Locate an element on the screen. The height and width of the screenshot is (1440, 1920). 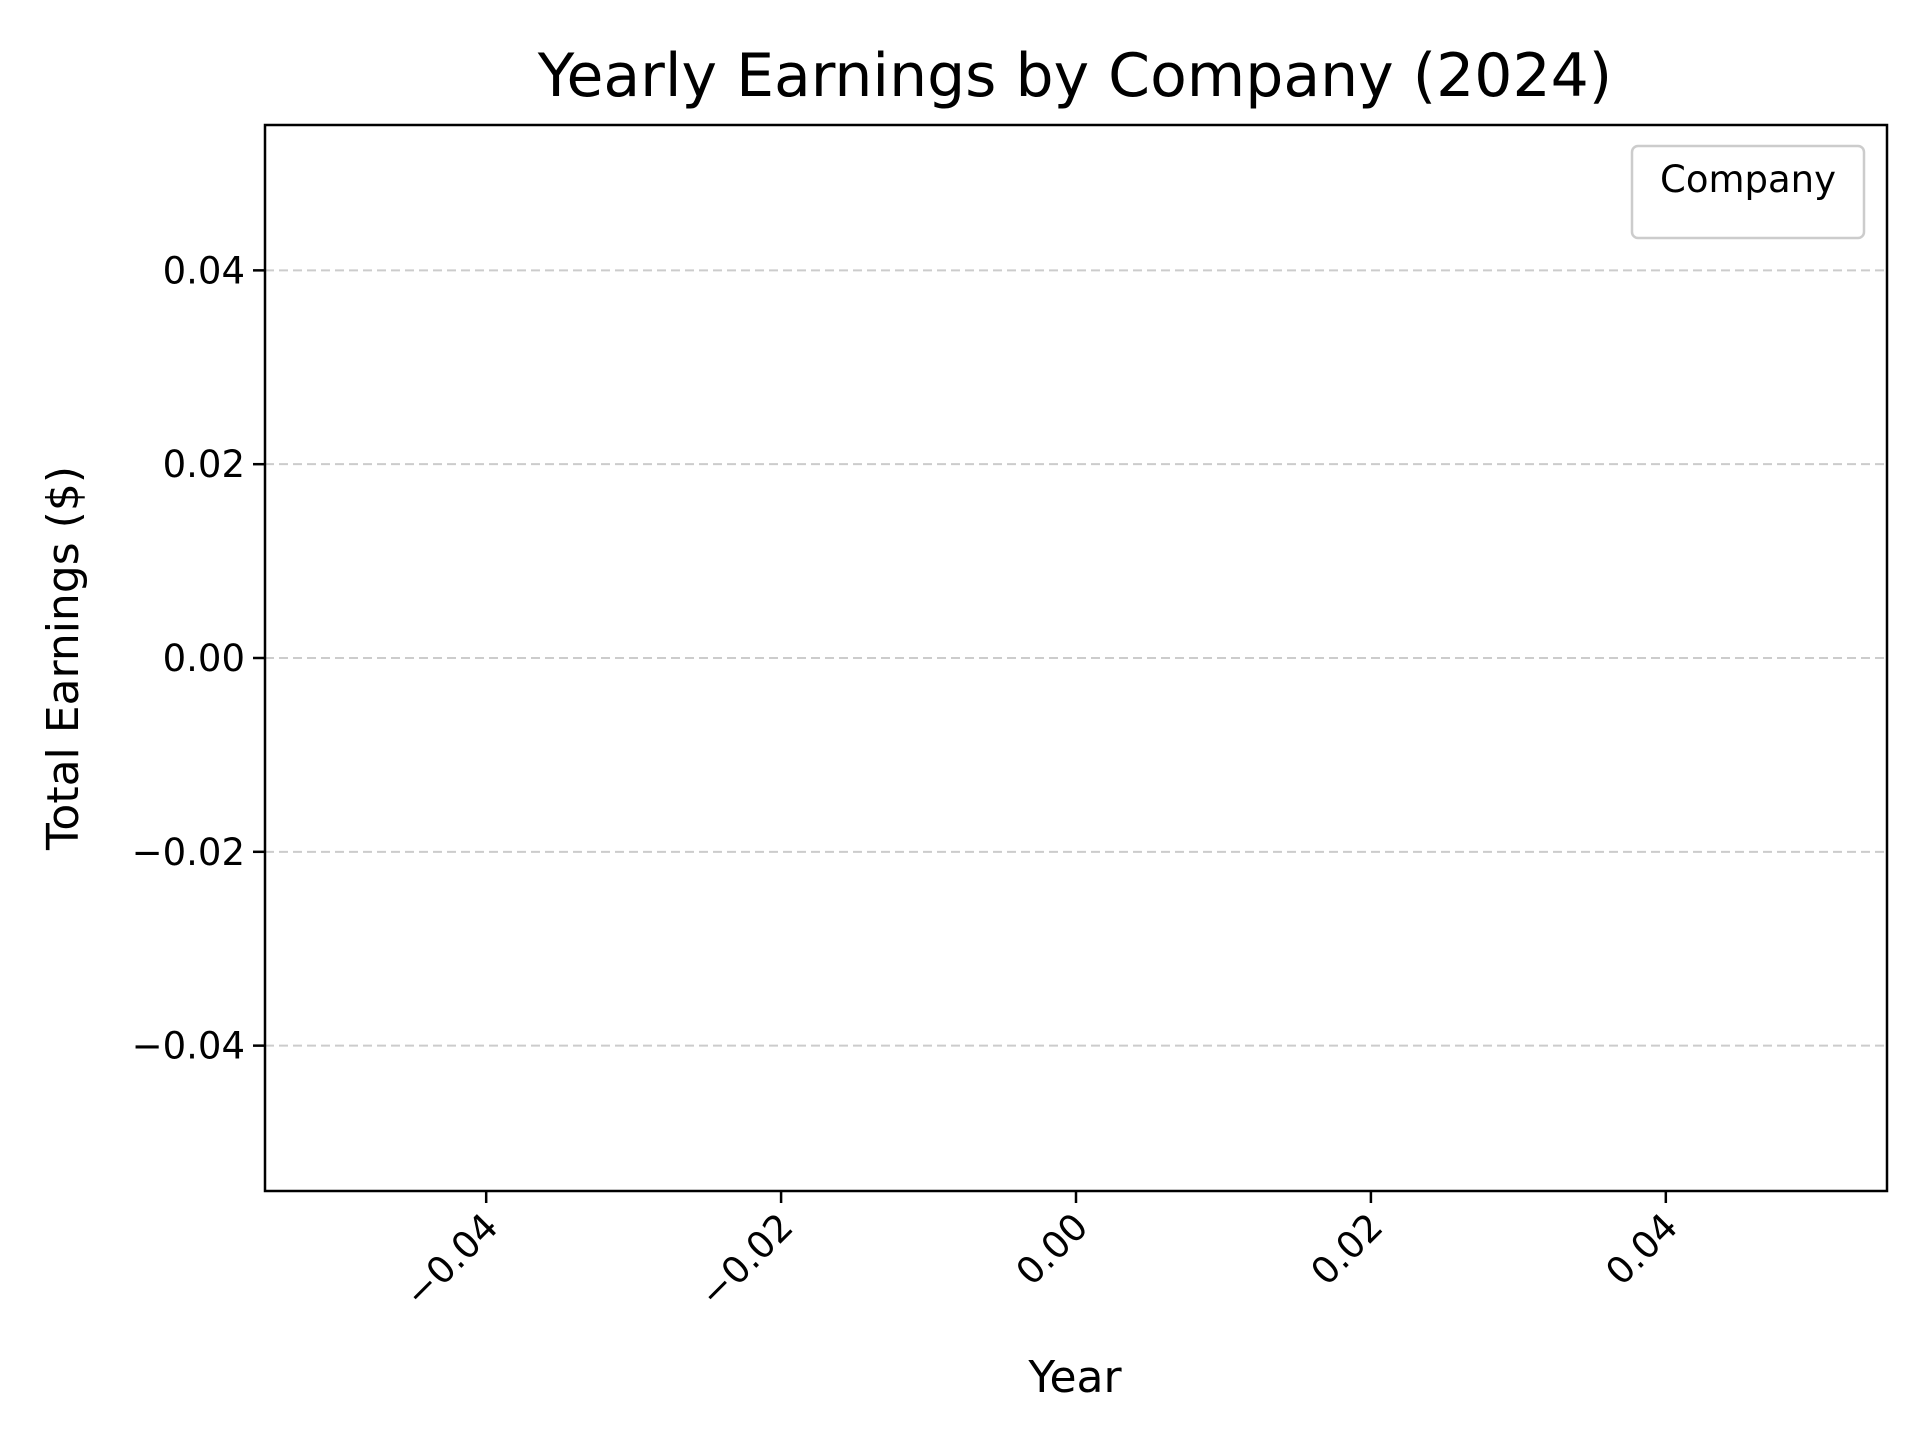
y-axis-ticks: −0.04 −0.02 0.00 0.02 0.04 is located at coordinates (198, 658).